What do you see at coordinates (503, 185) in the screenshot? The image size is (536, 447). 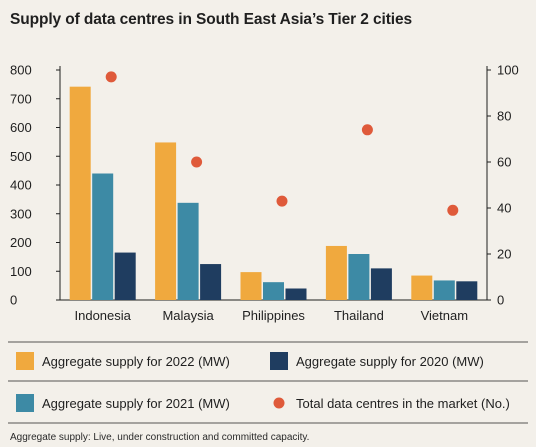 I see `right-axis-ticks: 0 20 40 60 80 100` at bounding box center [503, 185].